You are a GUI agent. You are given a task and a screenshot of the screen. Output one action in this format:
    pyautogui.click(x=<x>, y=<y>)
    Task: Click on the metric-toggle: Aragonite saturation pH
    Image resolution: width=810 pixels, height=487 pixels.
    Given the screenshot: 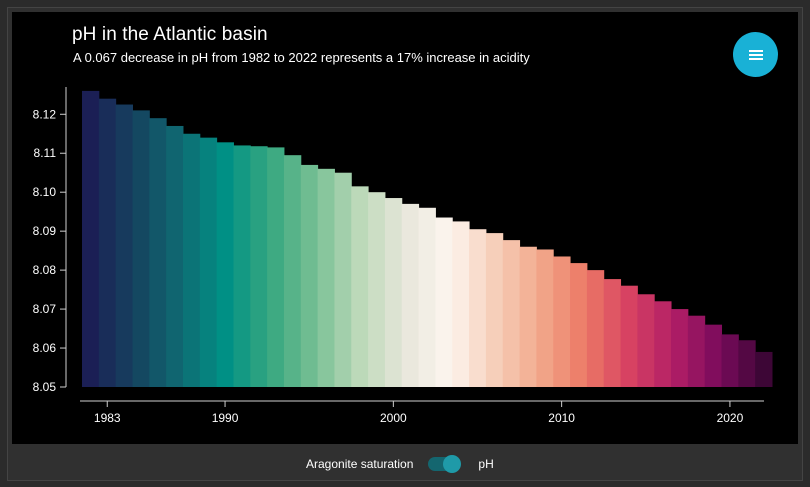 What is the action you would take?
    pyautogui.click(x=400, y=464)
    